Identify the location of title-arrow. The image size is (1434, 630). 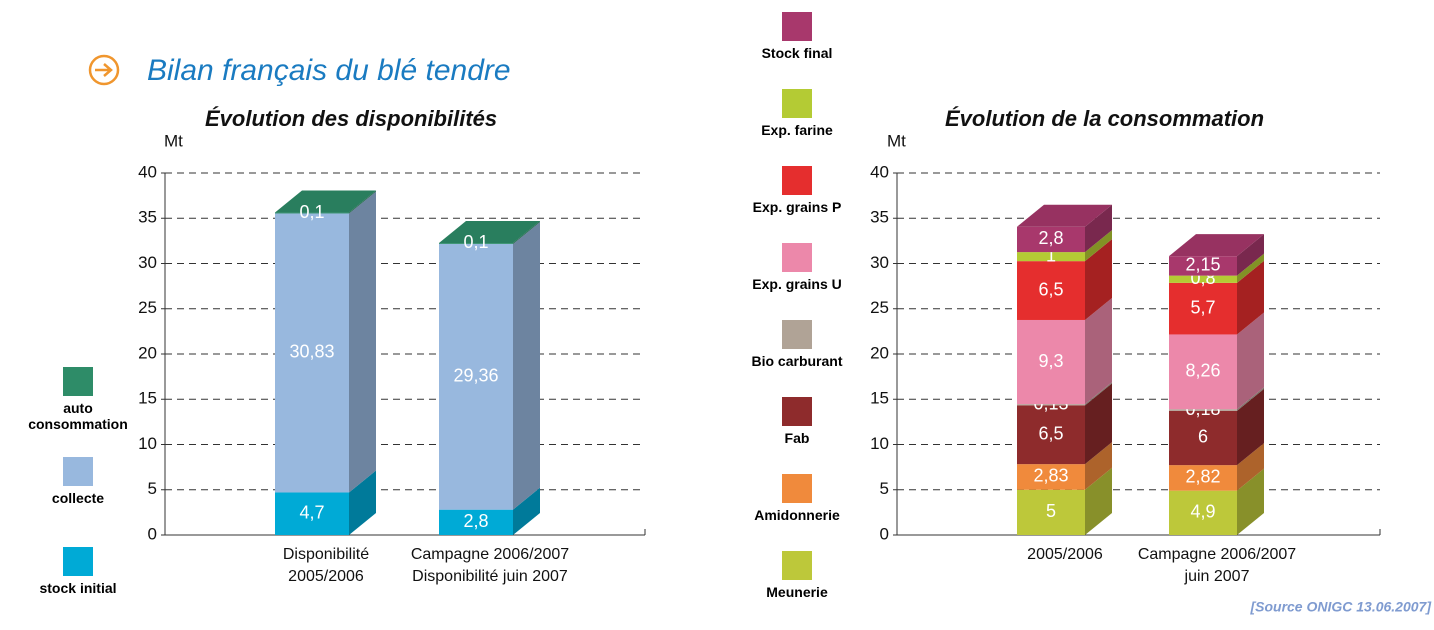
(104, 70).